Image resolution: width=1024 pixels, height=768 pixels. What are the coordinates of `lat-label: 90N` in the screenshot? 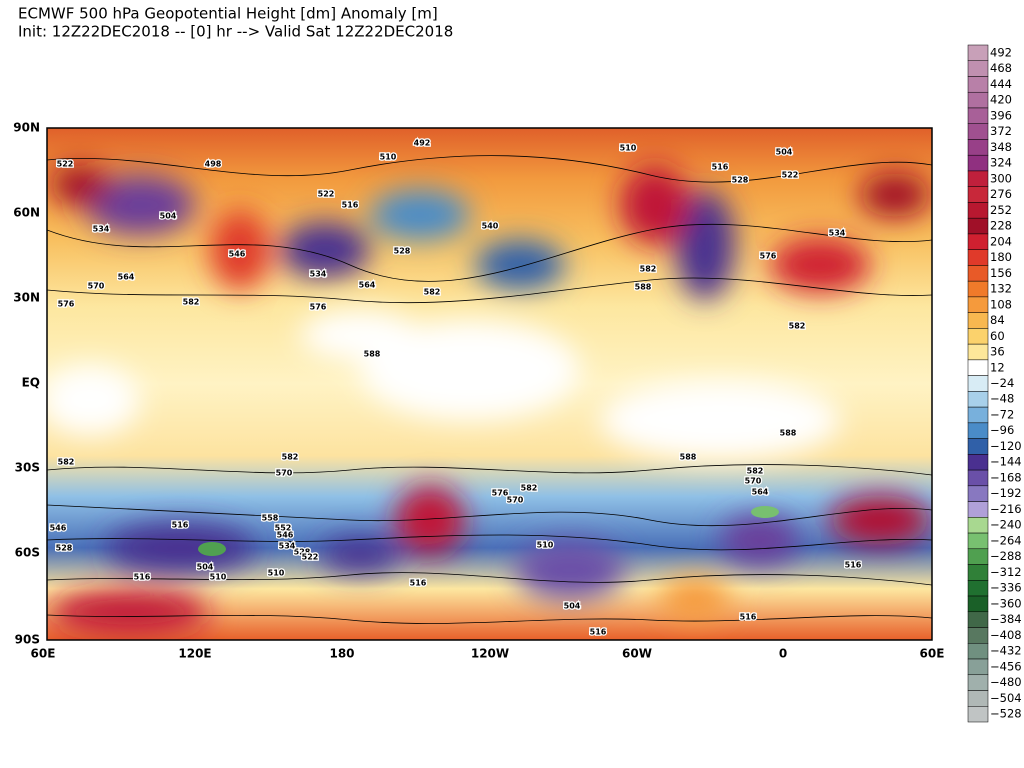 It's located at (26, 128).